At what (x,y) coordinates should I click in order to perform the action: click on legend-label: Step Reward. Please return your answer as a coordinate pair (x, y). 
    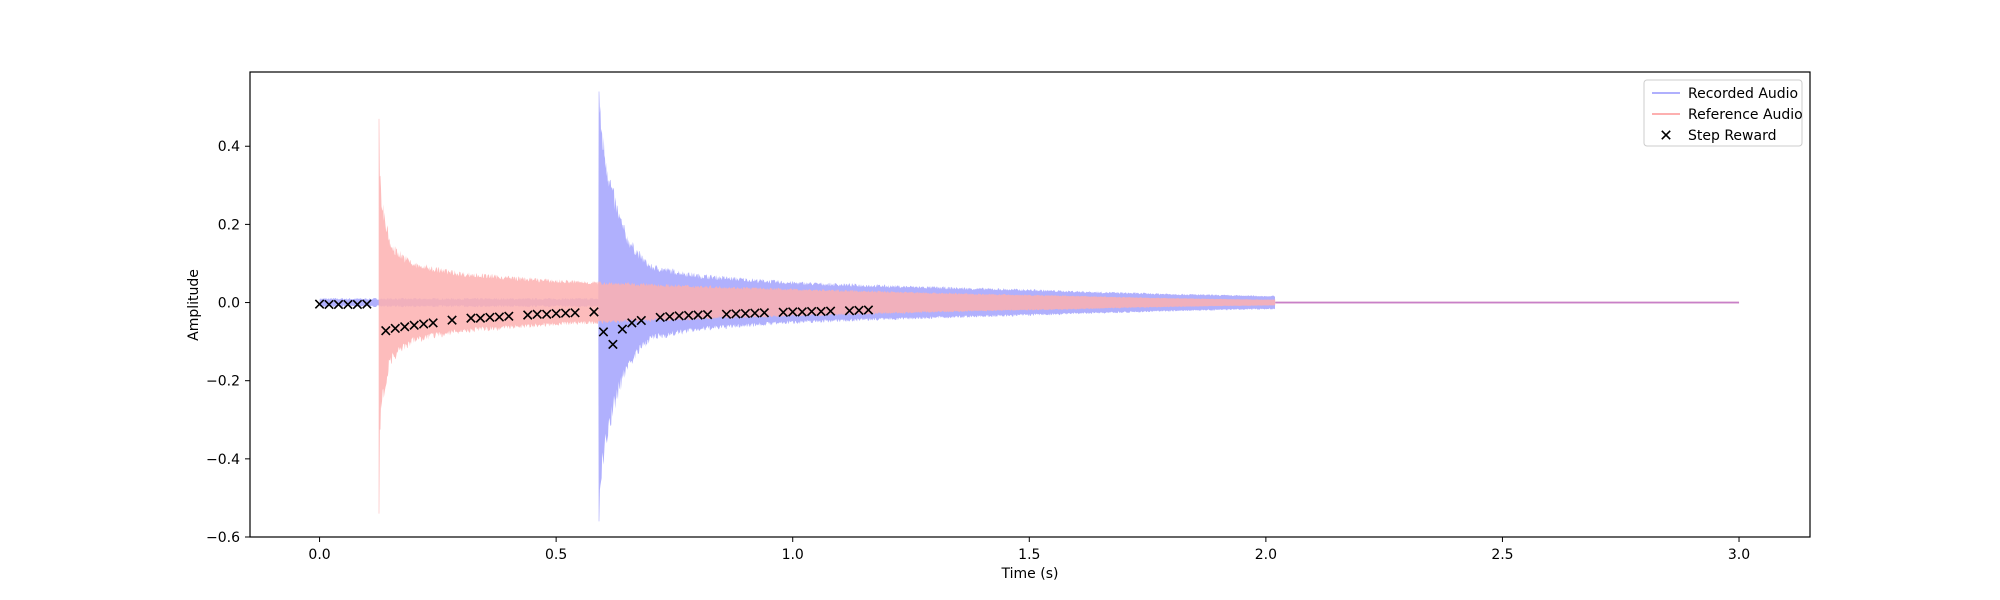
    Looking at the image, I should click on (1732, 136).